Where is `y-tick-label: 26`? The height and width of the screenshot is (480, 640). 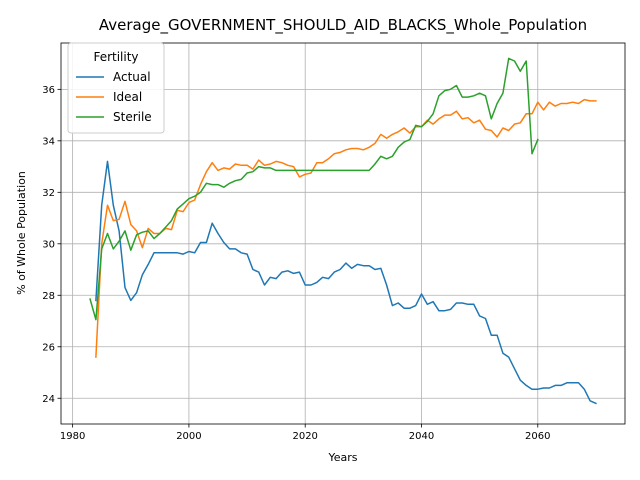 y-tick-label: 26 is located at coordinates (48, 347).